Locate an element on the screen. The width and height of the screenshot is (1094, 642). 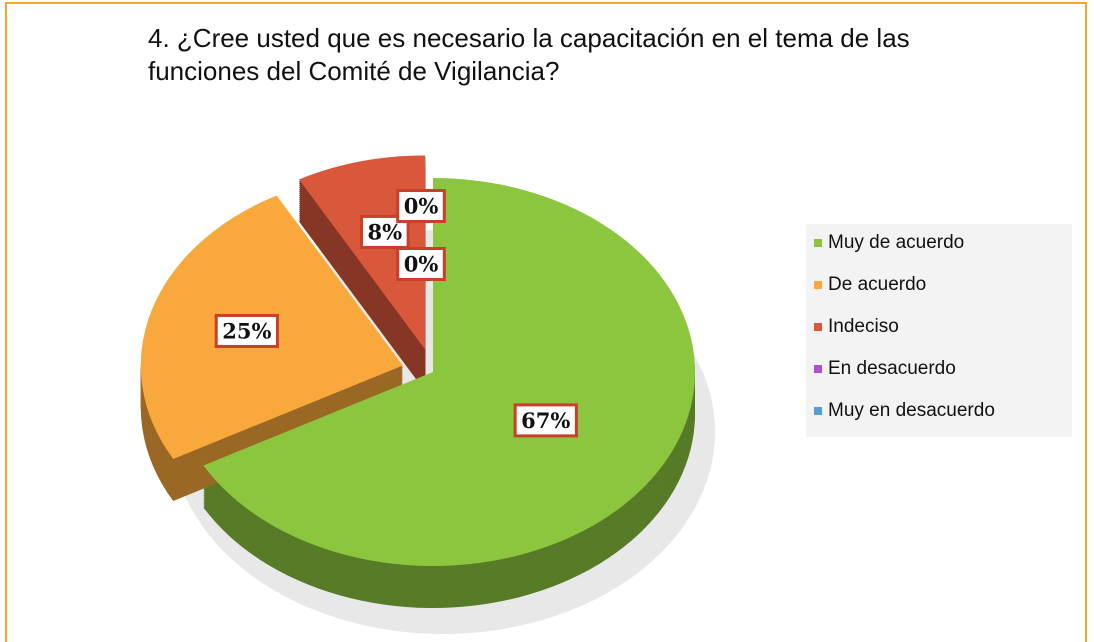
data-label: 8% is located at coordinates (384, 231).